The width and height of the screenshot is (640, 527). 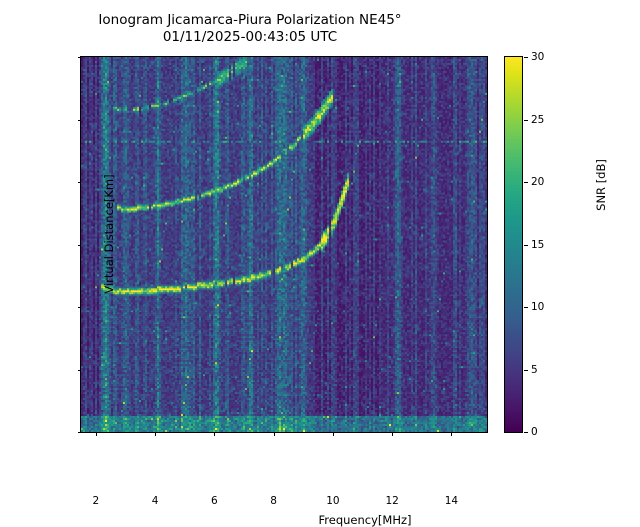 I want to click on y-axis-label: Virtual Distance[Km], so click(x=109, y=234).